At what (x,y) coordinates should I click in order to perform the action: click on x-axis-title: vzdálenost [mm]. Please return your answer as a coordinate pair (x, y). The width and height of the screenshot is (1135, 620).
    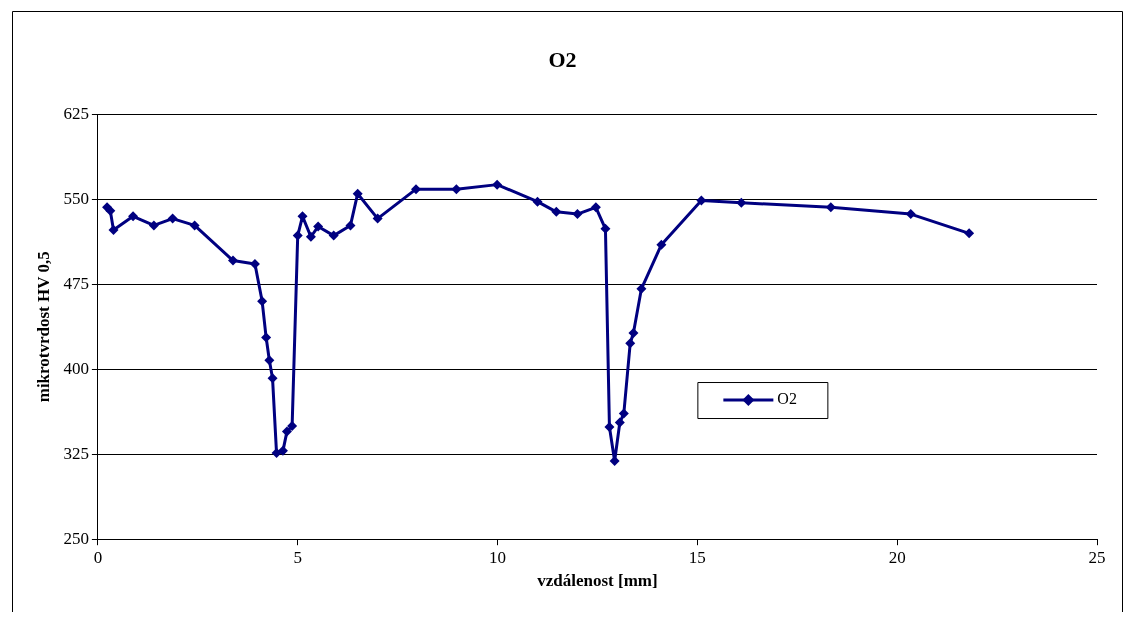
    Looking at the image, I should click on (597, 581).